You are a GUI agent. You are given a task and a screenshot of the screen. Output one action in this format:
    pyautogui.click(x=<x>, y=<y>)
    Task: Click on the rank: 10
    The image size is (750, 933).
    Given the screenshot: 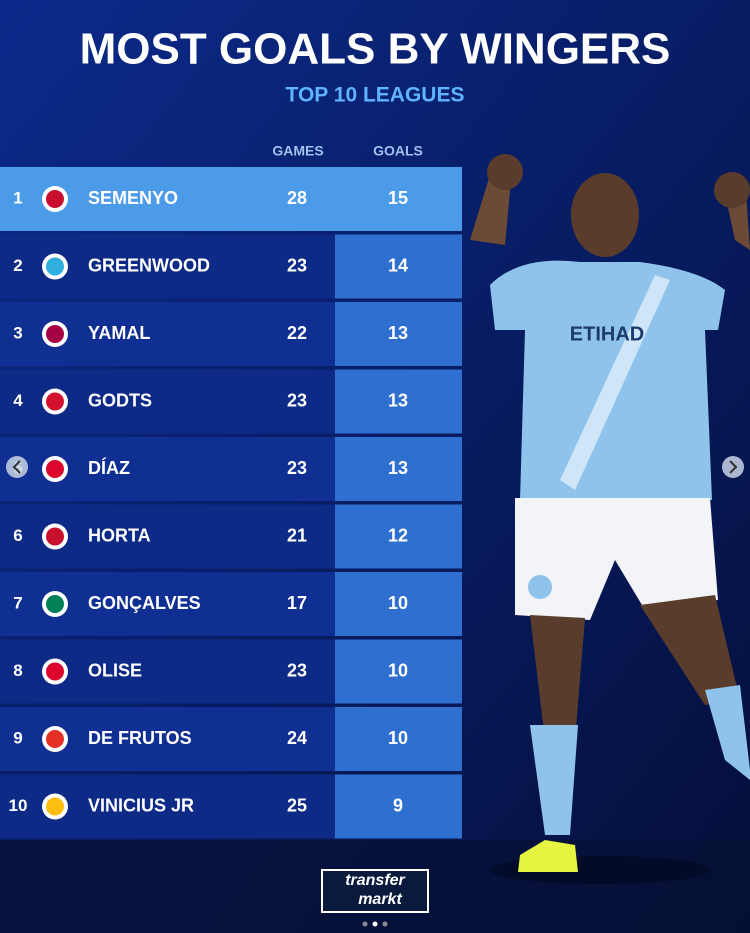 What is the action you would take?
    pyautogui.click(x=18, y=805)
    